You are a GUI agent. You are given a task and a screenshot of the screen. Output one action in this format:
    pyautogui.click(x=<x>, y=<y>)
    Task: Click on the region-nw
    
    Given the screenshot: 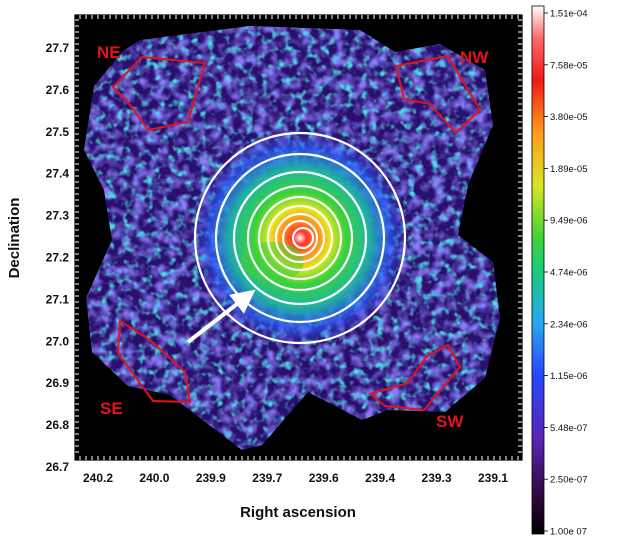 What is the action you would take?
    pyautogui.click(x=438, y=94)
    